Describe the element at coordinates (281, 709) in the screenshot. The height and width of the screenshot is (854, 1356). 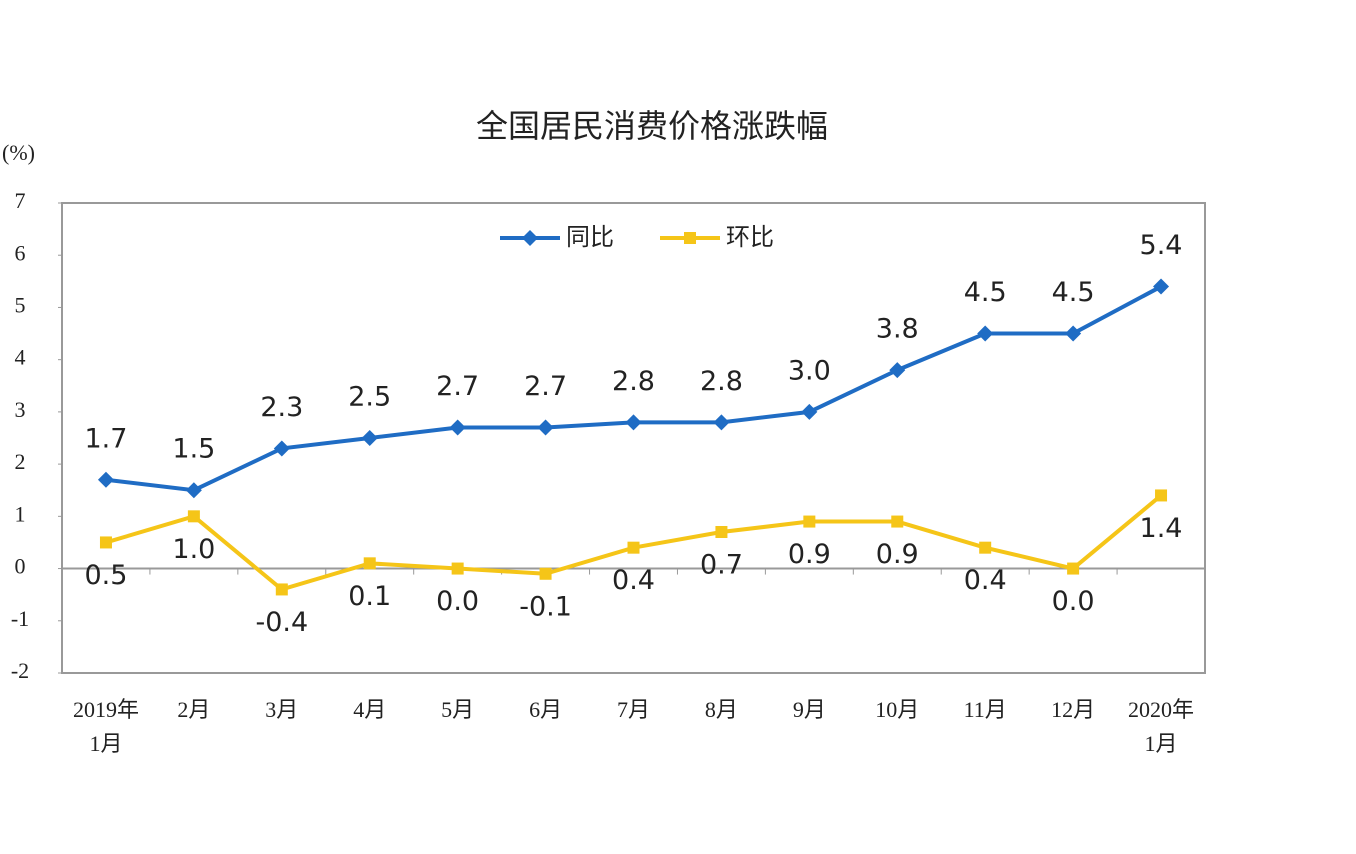
I see `x-tick-label: 3月` at that location.